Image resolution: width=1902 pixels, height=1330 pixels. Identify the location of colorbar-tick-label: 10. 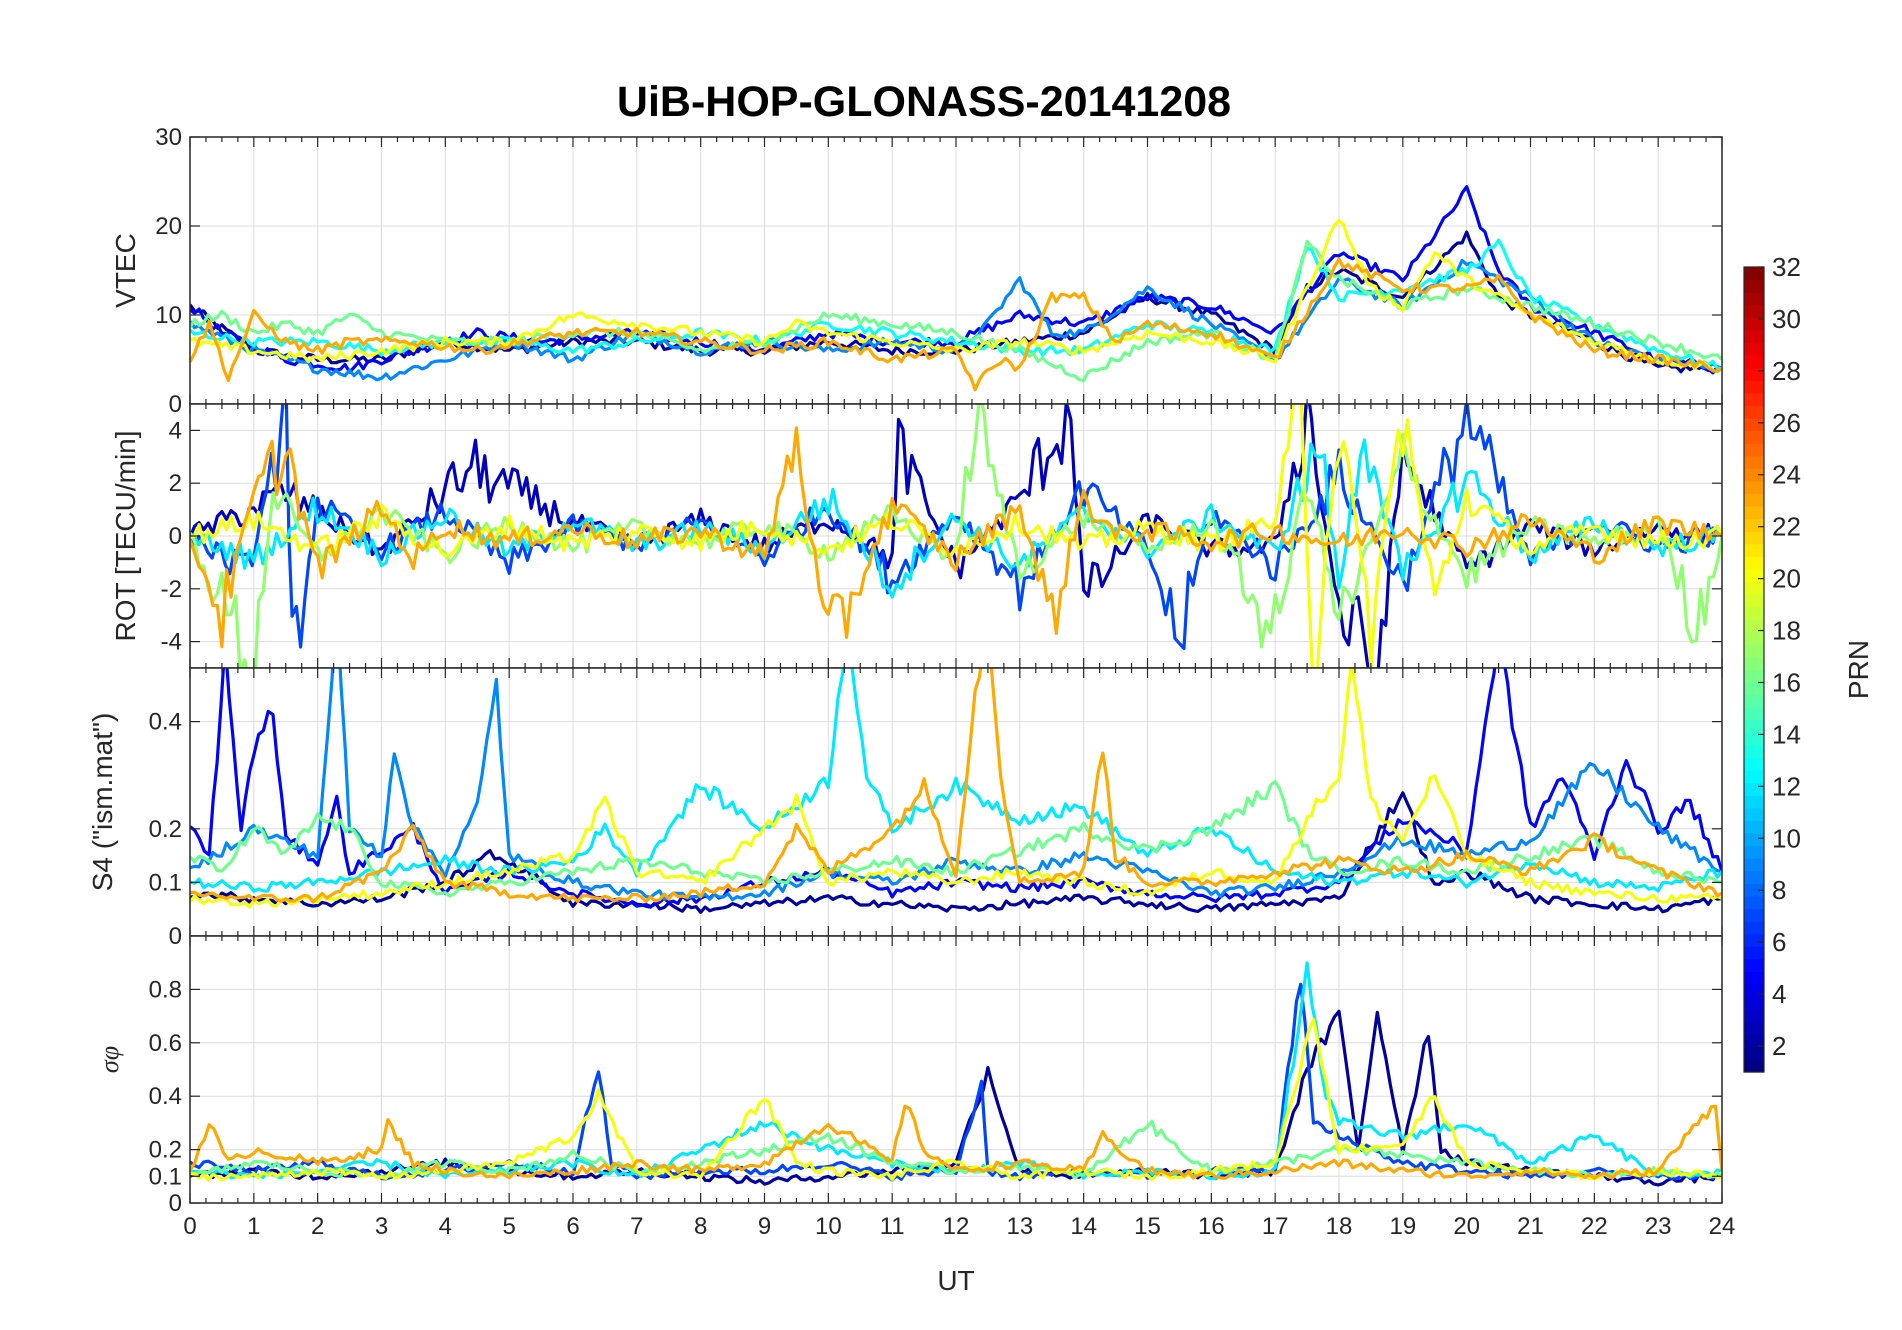
(1786, 838).